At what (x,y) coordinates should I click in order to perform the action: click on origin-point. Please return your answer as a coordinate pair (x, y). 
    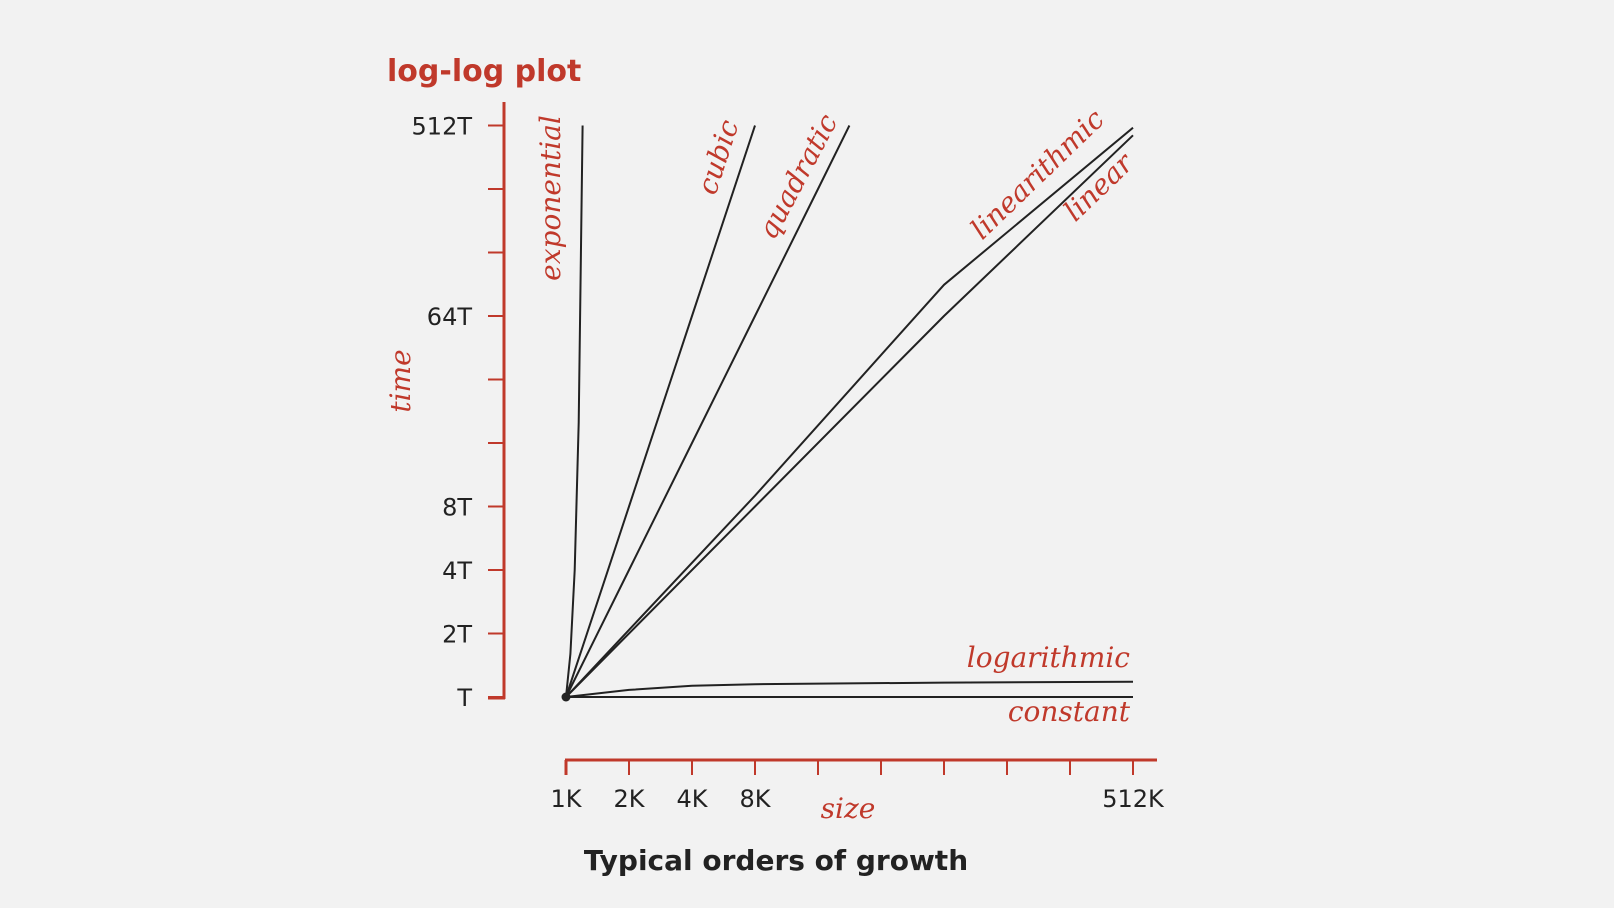
    Looking at the image, I should click on (566, 697).